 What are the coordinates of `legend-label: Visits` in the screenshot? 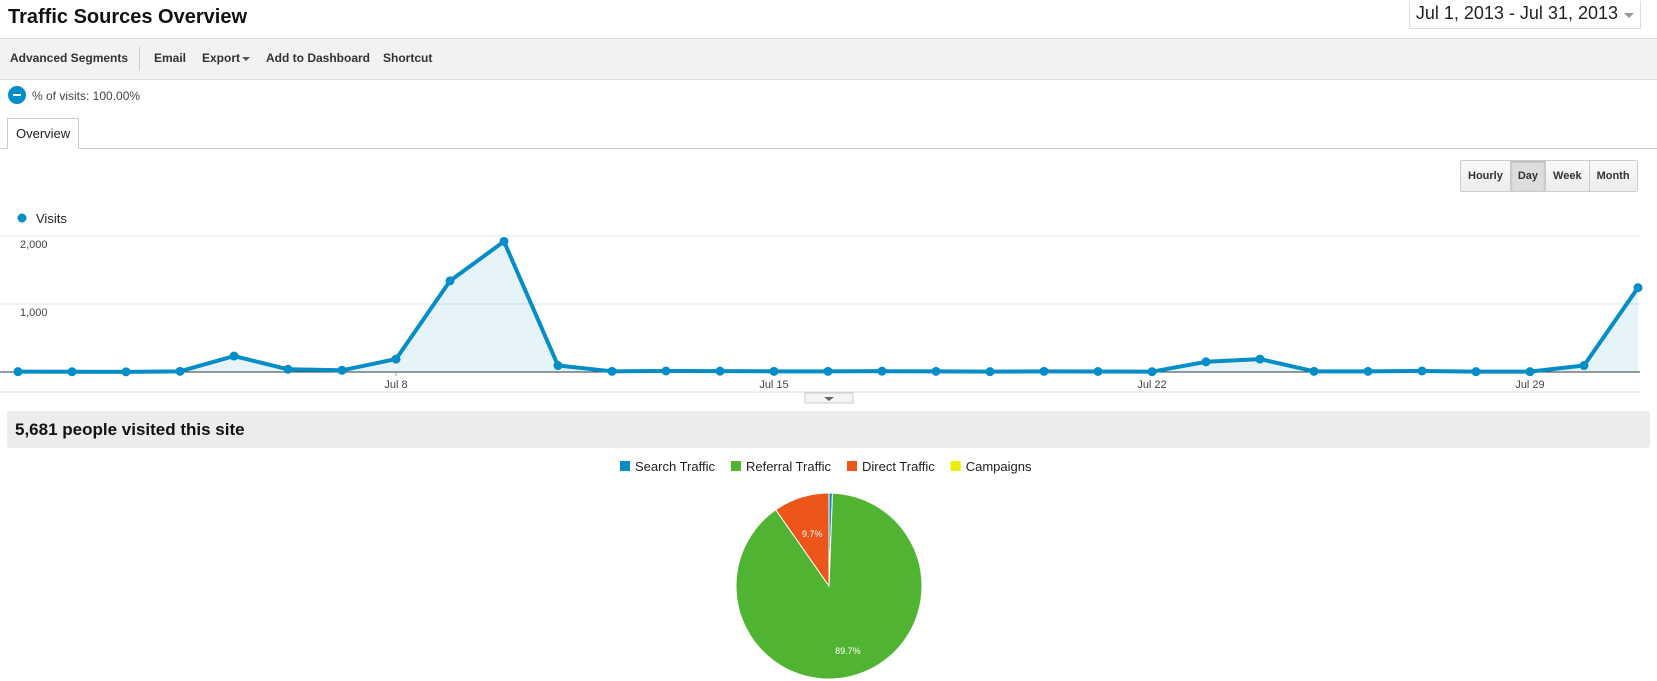 It's located at (51, 218).